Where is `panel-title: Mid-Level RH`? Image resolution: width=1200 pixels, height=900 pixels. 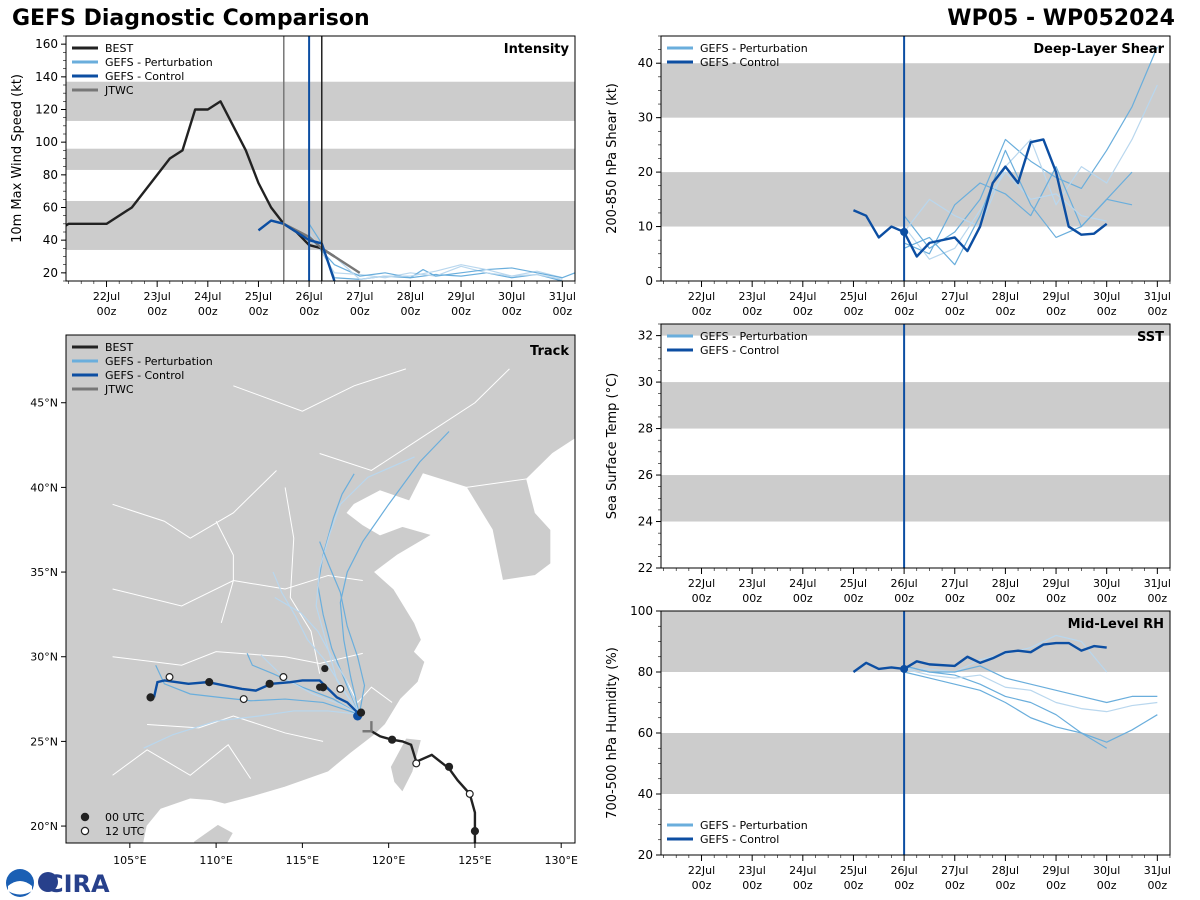 panel-title: Mid-Level RH is located at coordinates (1116, 624).